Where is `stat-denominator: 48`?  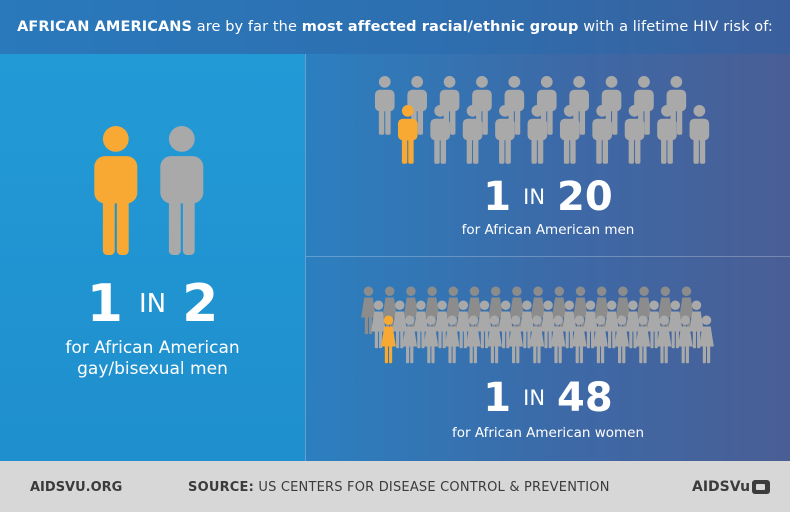
stat-denominator: 48 is located at coordinates (585, 398).